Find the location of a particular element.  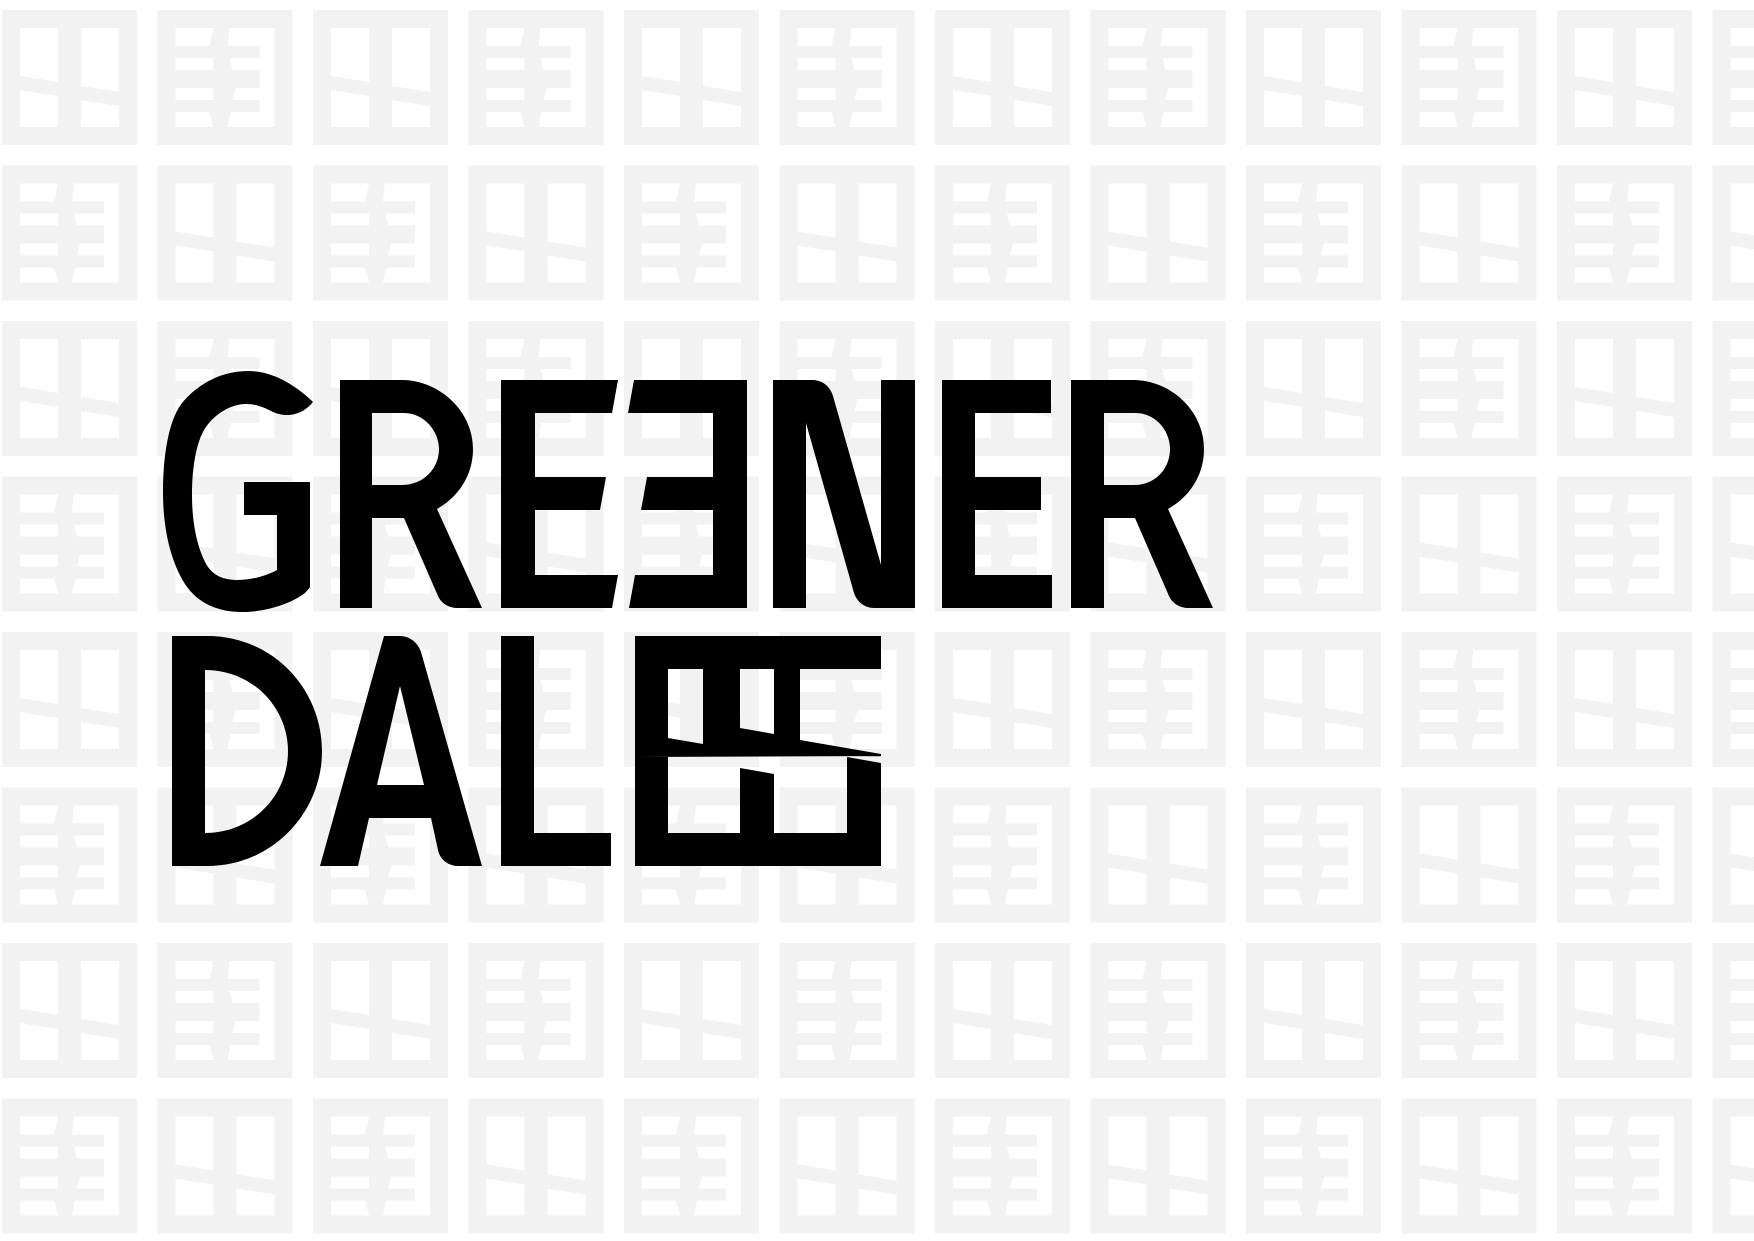

logo-letter-d is located at coordinates (247, 751).